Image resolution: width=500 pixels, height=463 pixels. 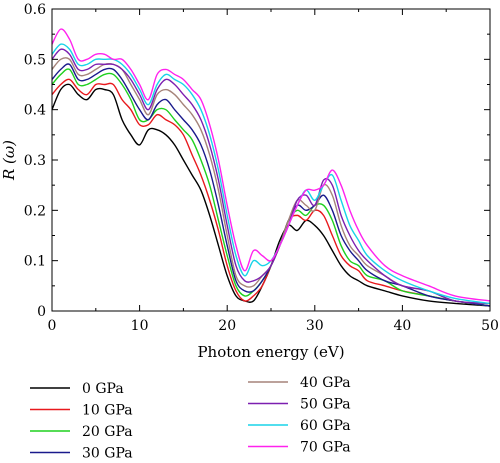 I want to click on x-tick-label: 10, so click(x=140, y=326).